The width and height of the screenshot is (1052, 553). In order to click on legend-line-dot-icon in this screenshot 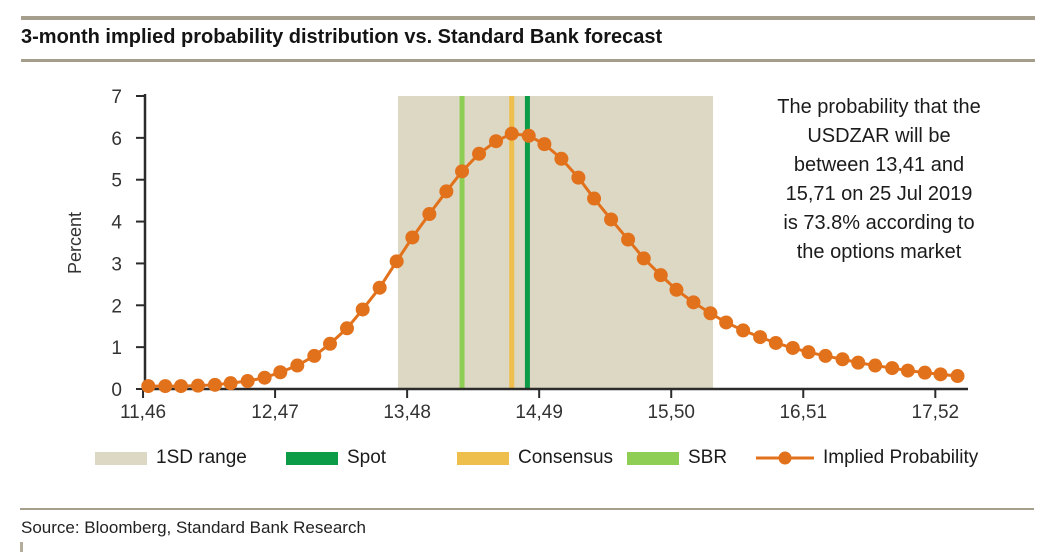, I will do `click(785, 458)`.